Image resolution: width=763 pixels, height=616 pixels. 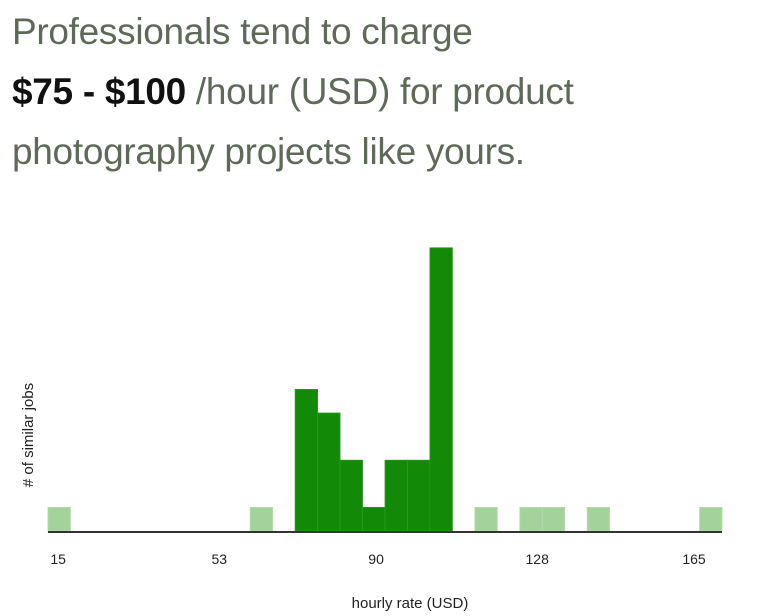 I want to click on x-tick-label: 90, so click(x=376, y=559).